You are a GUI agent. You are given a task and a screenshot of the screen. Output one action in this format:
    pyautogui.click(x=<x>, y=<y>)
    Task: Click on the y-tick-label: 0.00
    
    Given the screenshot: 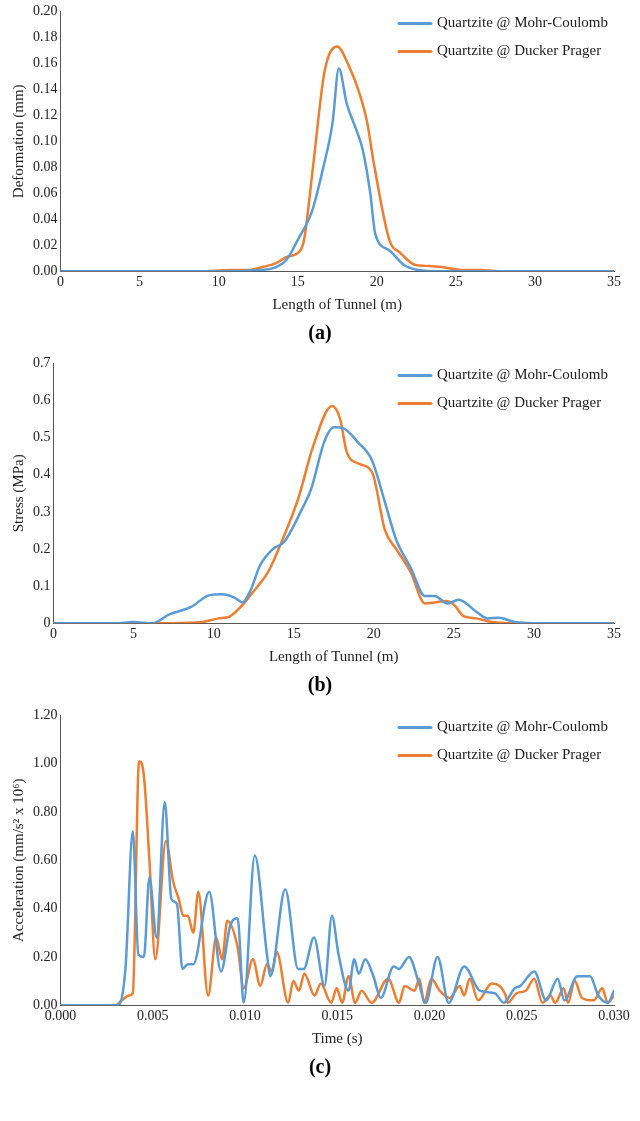 What is the action you would take?
    pyautogui.click(x=45, y=270)
    